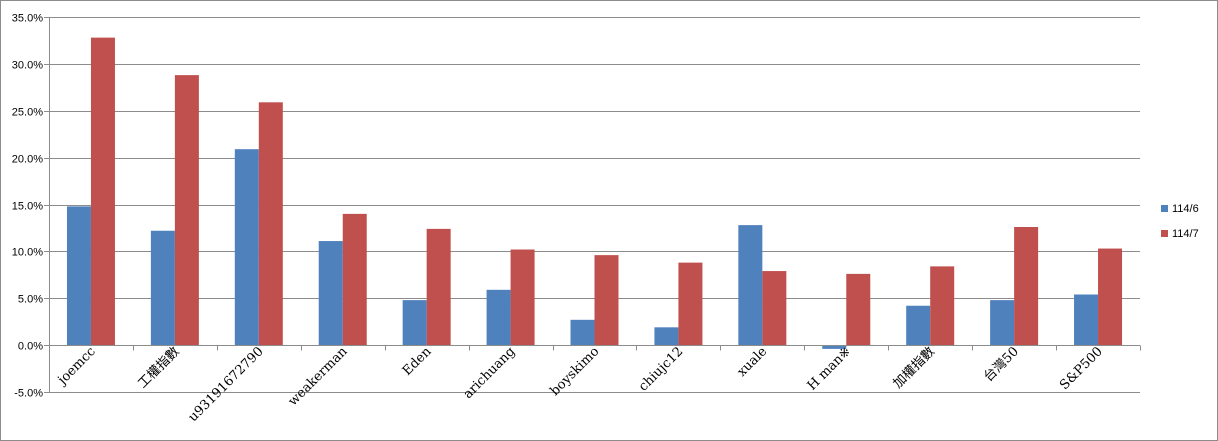 The width and height of the screenshot is (1218, 441). I want to click on y-tick-label: 20.0%, so click(27, 160).